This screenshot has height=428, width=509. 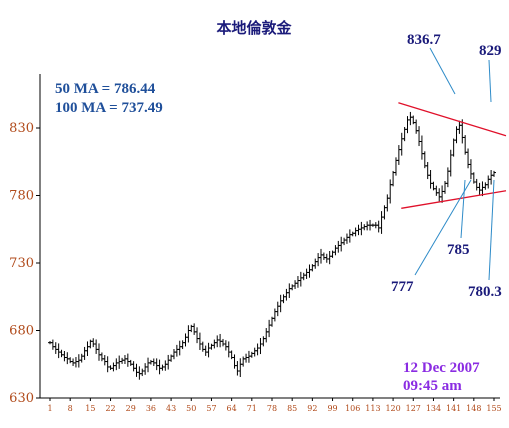 I want to click on y-tick-label: 780, so click(x=21, y=196).